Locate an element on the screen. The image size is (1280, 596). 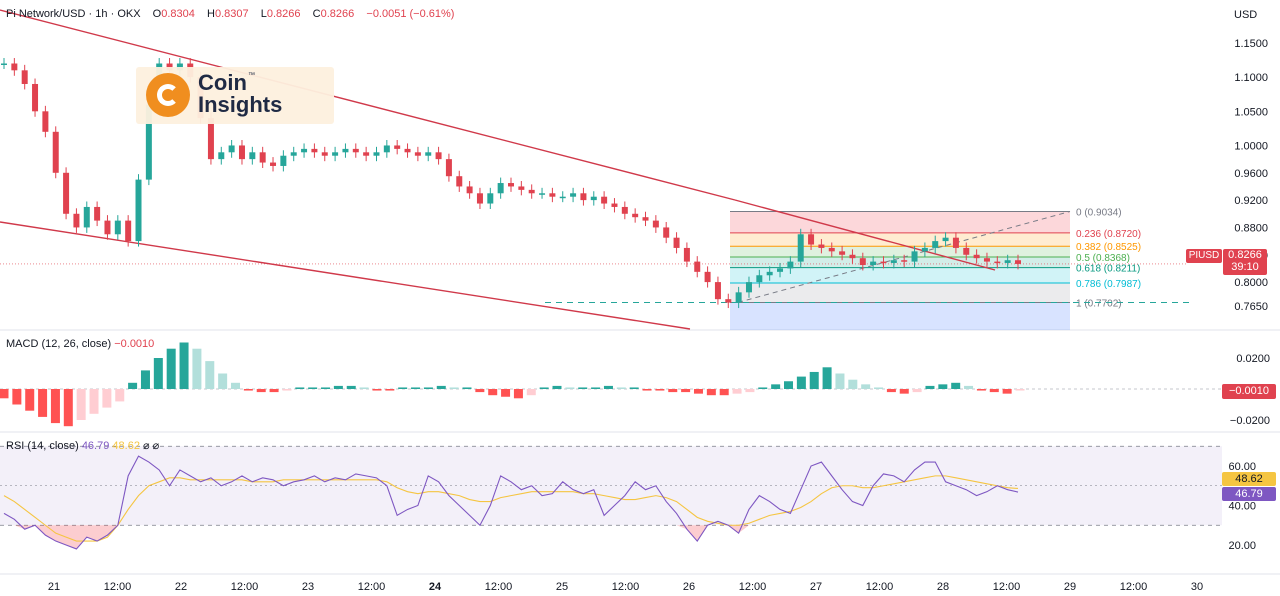
interval: 1h is located at coordinates (101, 14).